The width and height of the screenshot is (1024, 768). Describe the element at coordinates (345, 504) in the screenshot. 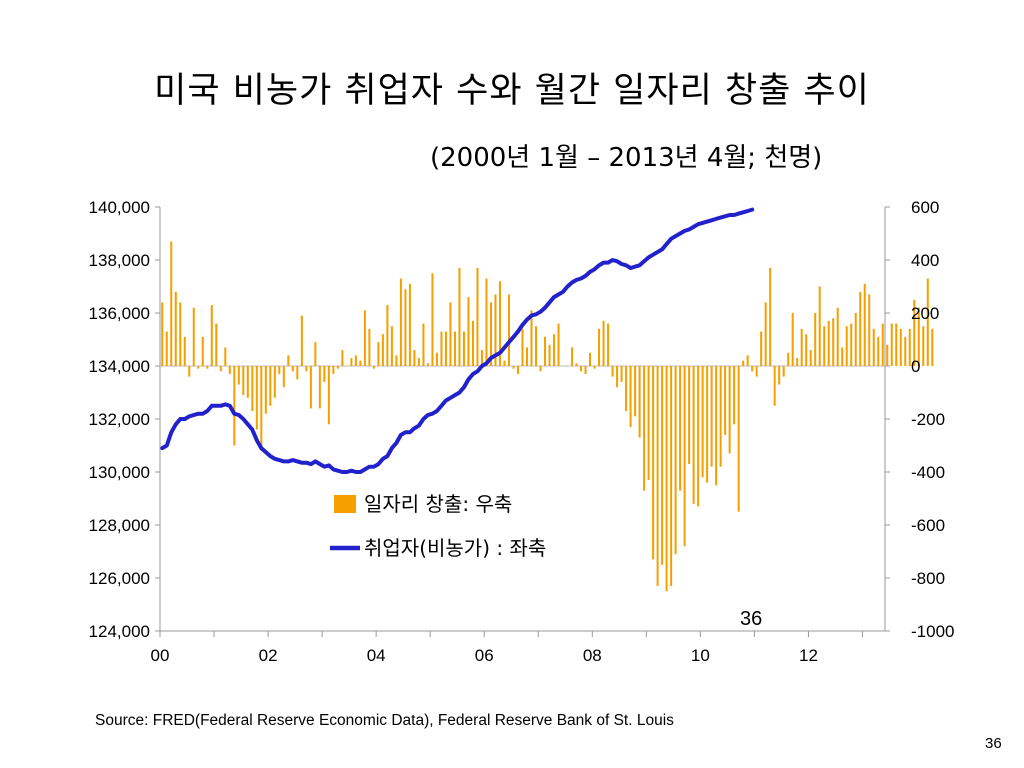

I see `legend-swatch-bar` at that location.